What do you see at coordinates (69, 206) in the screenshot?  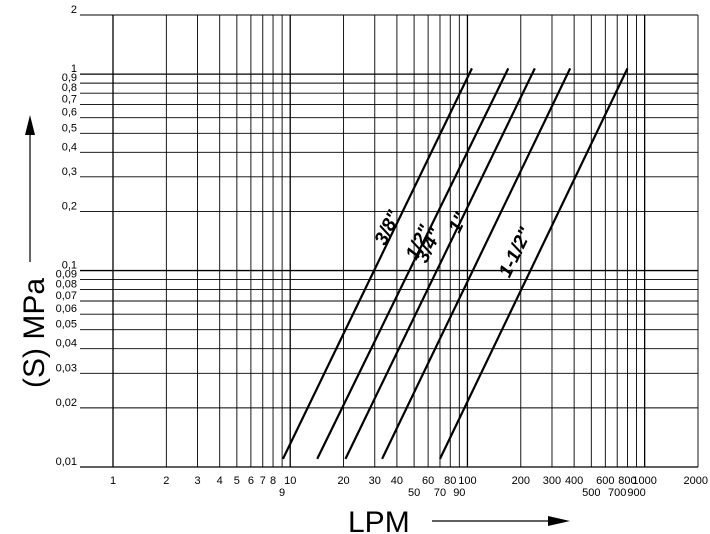 I see `y-tick-label: 0,2` at bounding box center [69, 206].